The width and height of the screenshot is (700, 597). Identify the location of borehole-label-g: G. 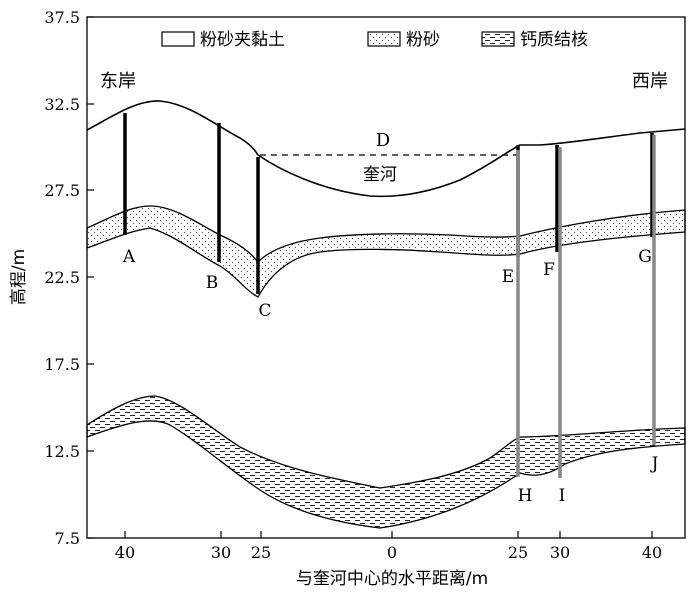
(645, 257).